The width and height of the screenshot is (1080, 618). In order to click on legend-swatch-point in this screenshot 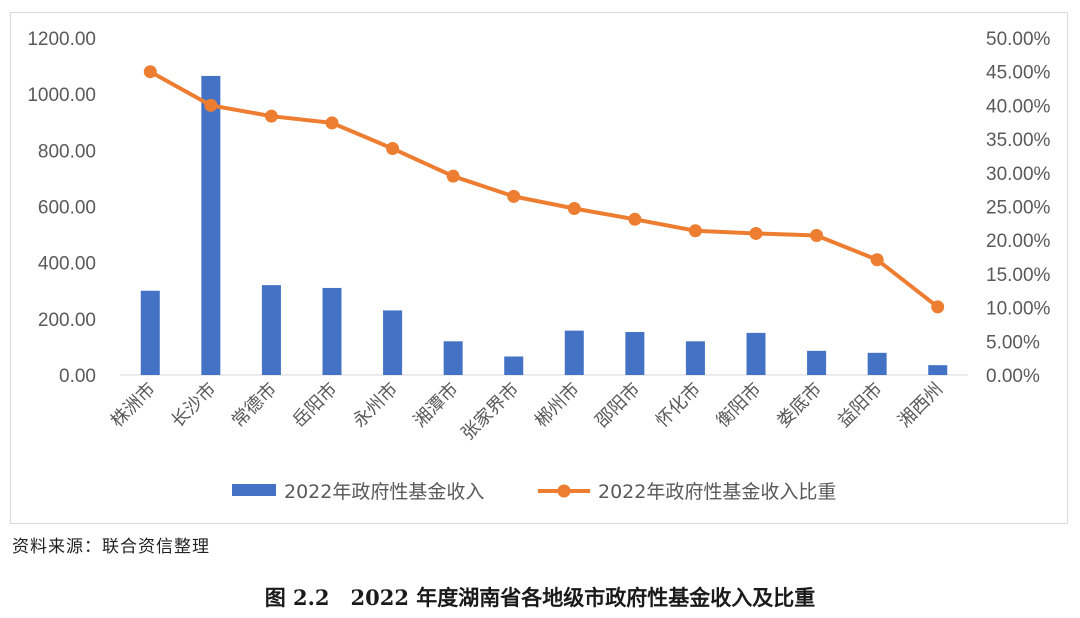, I will do `click(564, 491)`.